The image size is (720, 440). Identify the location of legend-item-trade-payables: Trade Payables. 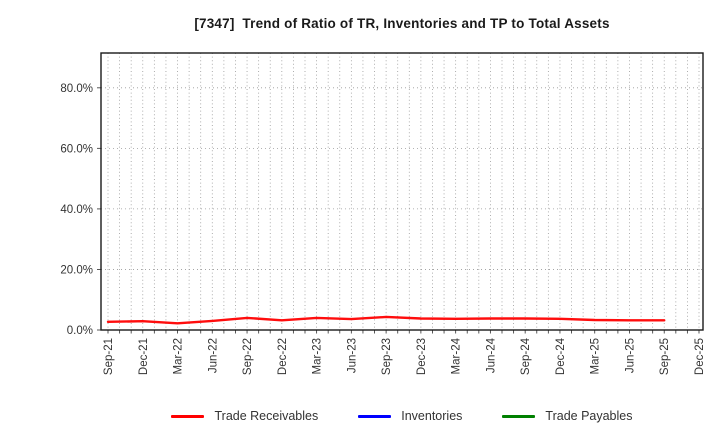
(567, 416).